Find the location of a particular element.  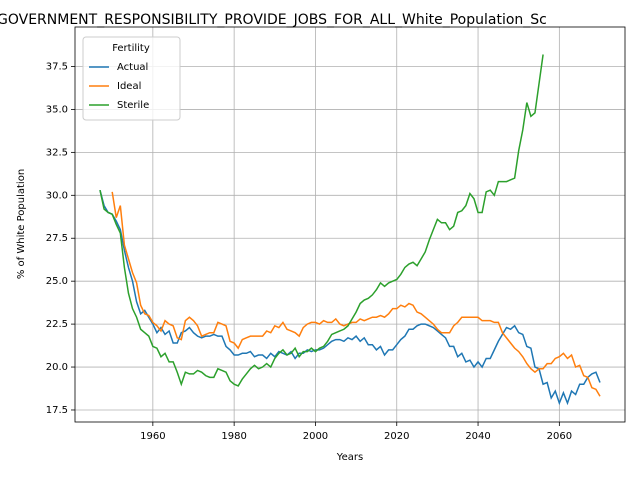

y-tick-label: 37.5 is located at coordinates (57, 67).